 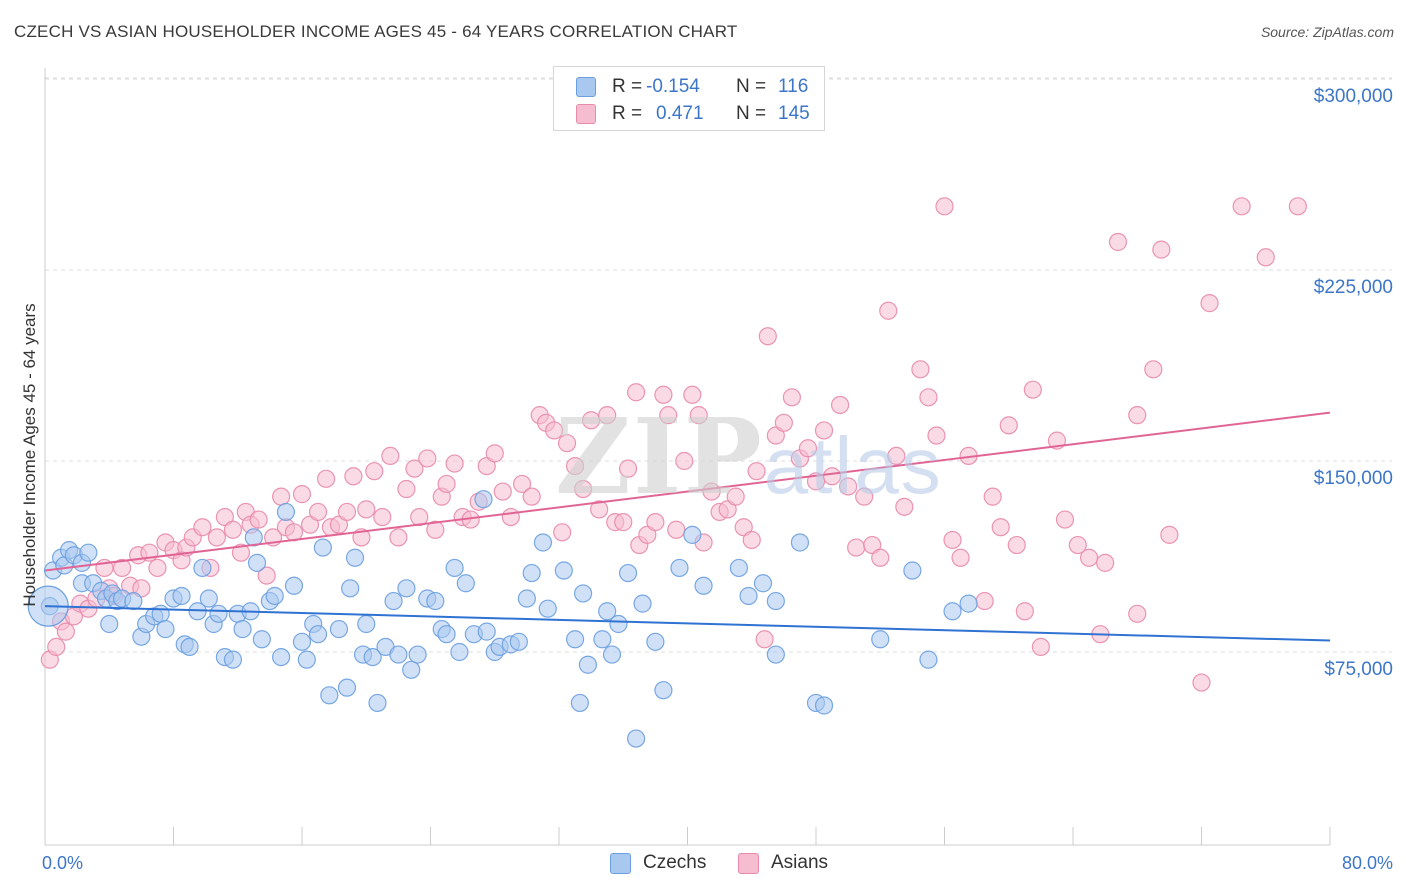 What do you see at coordinates (586, 87) in the screenshot?
I see `czech-swatch` at bounding box center [586, 87].